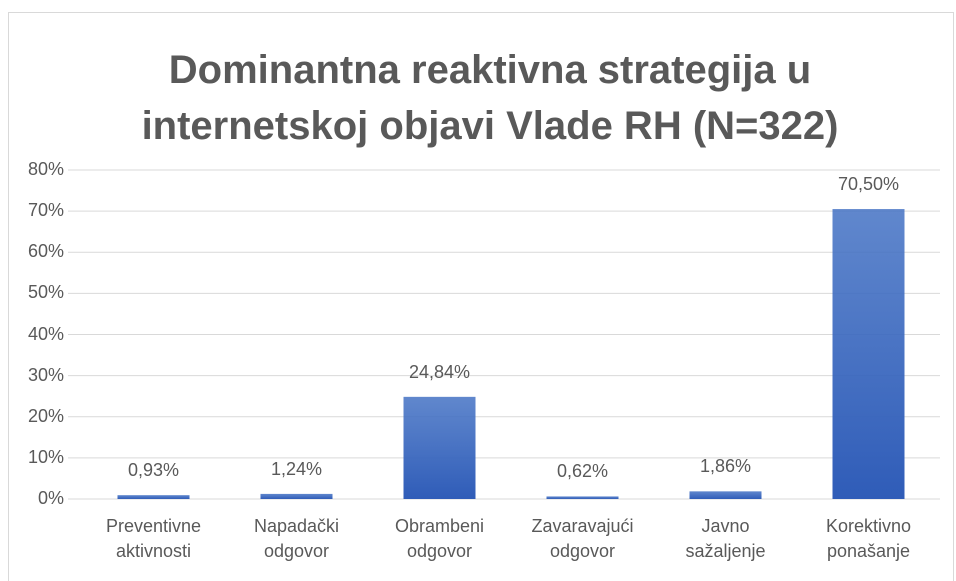  Describe the element at coordinates (45, 210) in the screenshot. I see `y-tick-label: 70%` at that location.